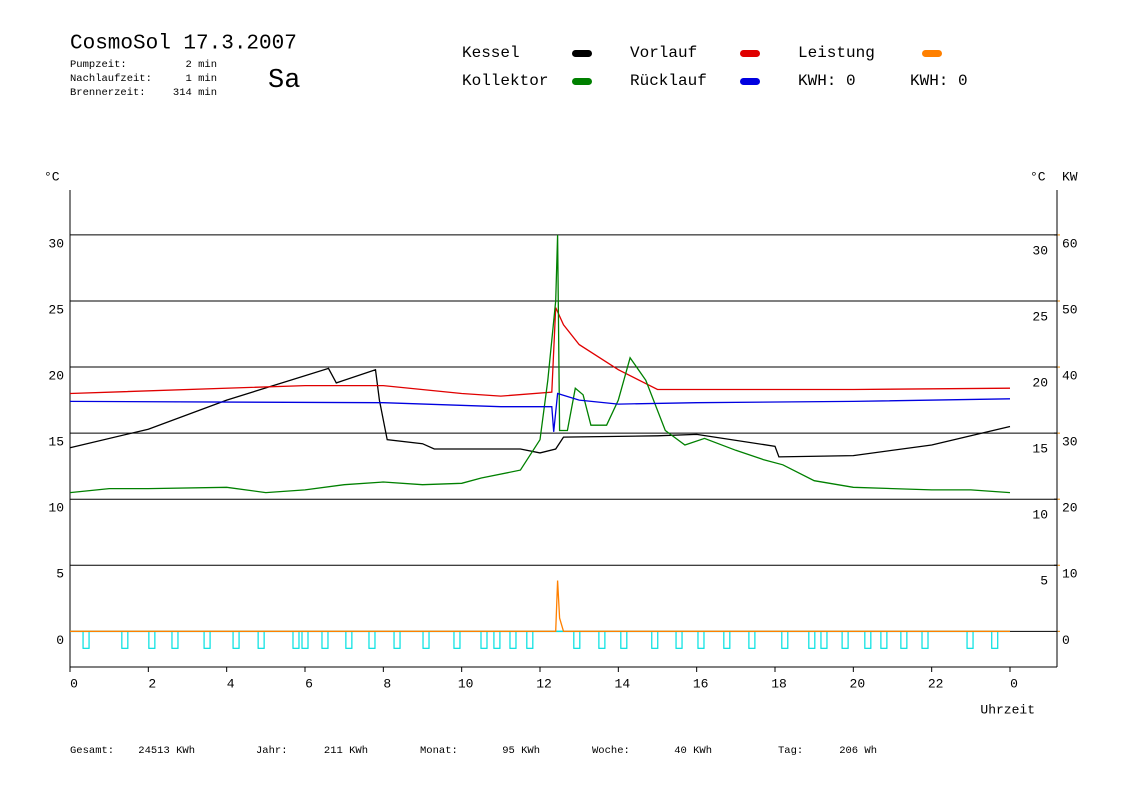 The image size is (1148, 812). Describe the element at coordinates (790, 751) in the screenshot. I see `footer-label: Tag:` at that location.